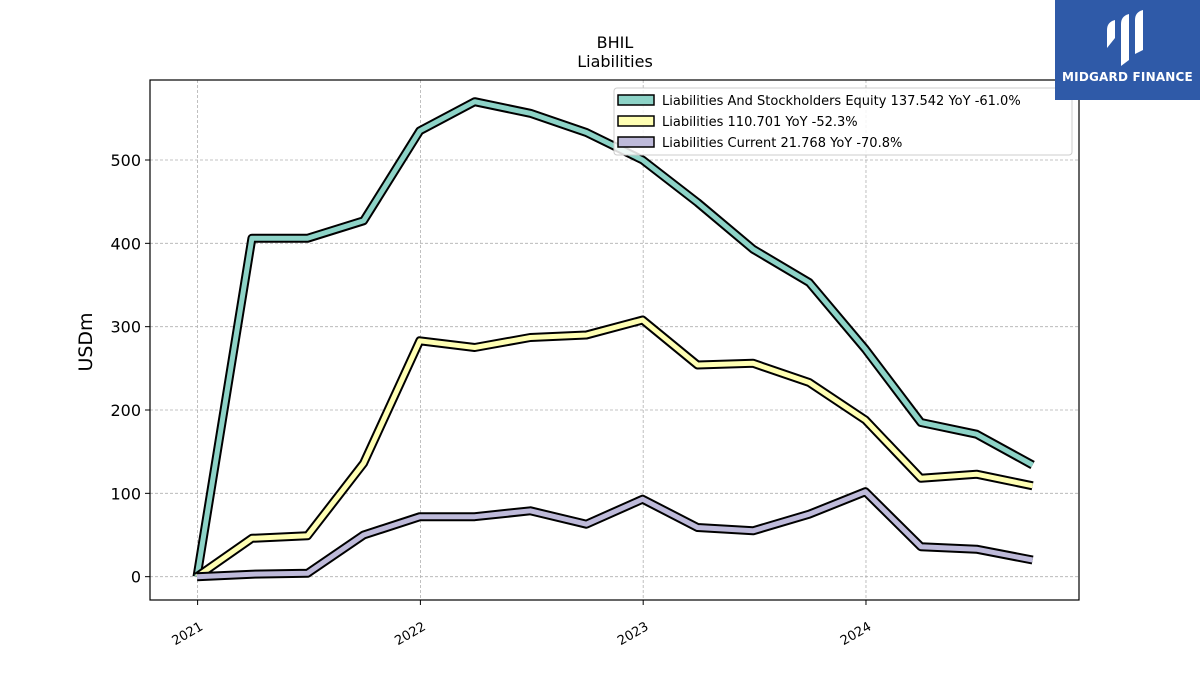 Image resolution: width=1200 pixels, height=675 pixels. Describe the element at coordinates (130, 369) in the screenshot. I see `y-axis-ticks: 0 100 200 300 400 500` at that location.